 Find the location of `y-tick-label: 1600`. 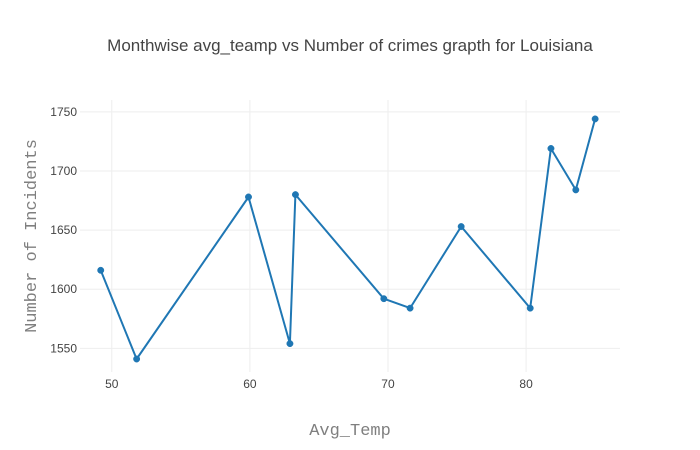

y-tick-label: 1600 is located at coordinates (63, 289).